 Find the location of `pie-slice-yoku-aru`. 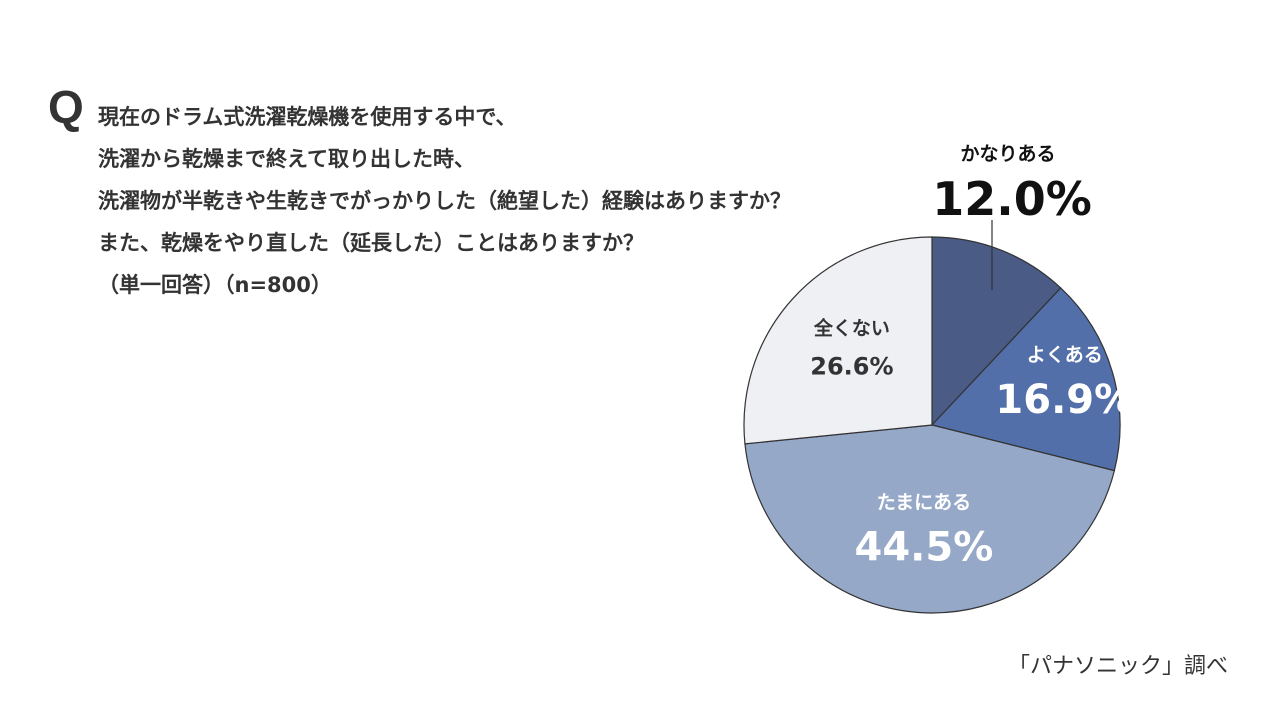

pie-slice-yoku-aru is located at coordinates (1025, 379).